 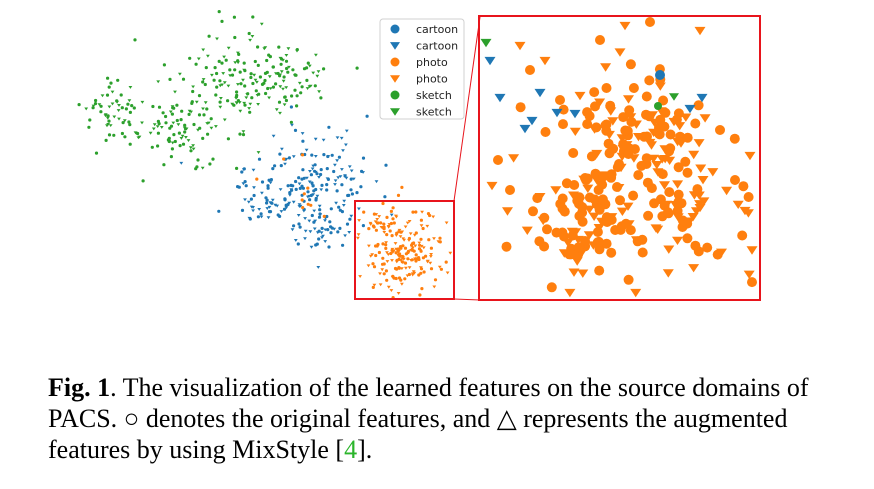 I want to click on legend-marker-photo-aug, so click(x=395, y=79).